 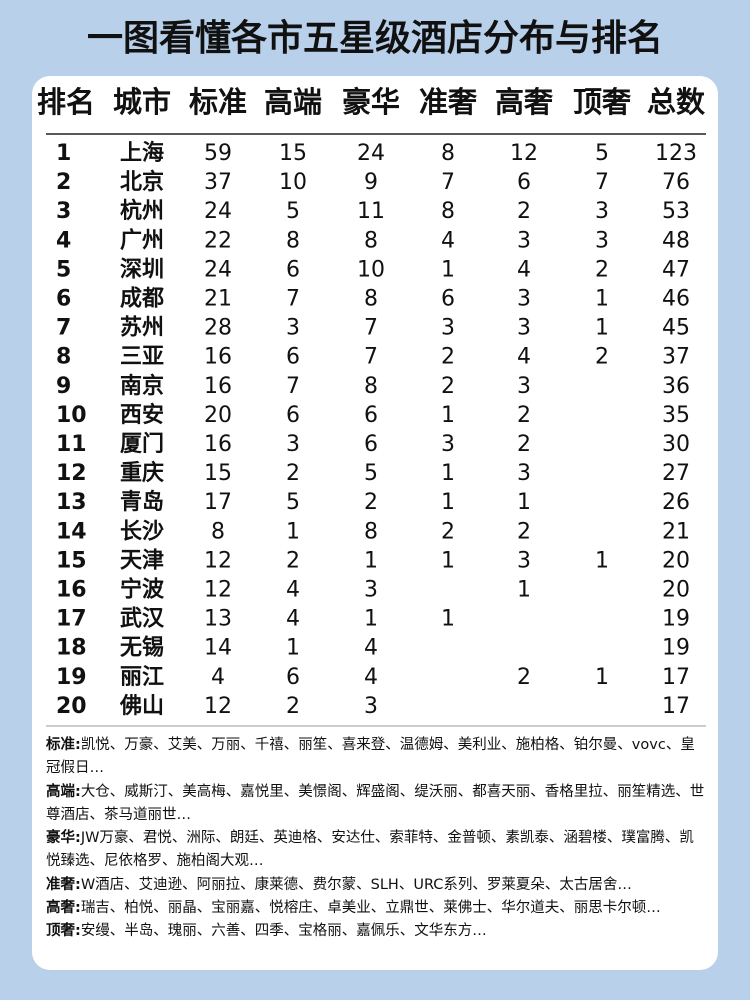 I want to click on rank-cell: 17, so click(x=71, y=619).